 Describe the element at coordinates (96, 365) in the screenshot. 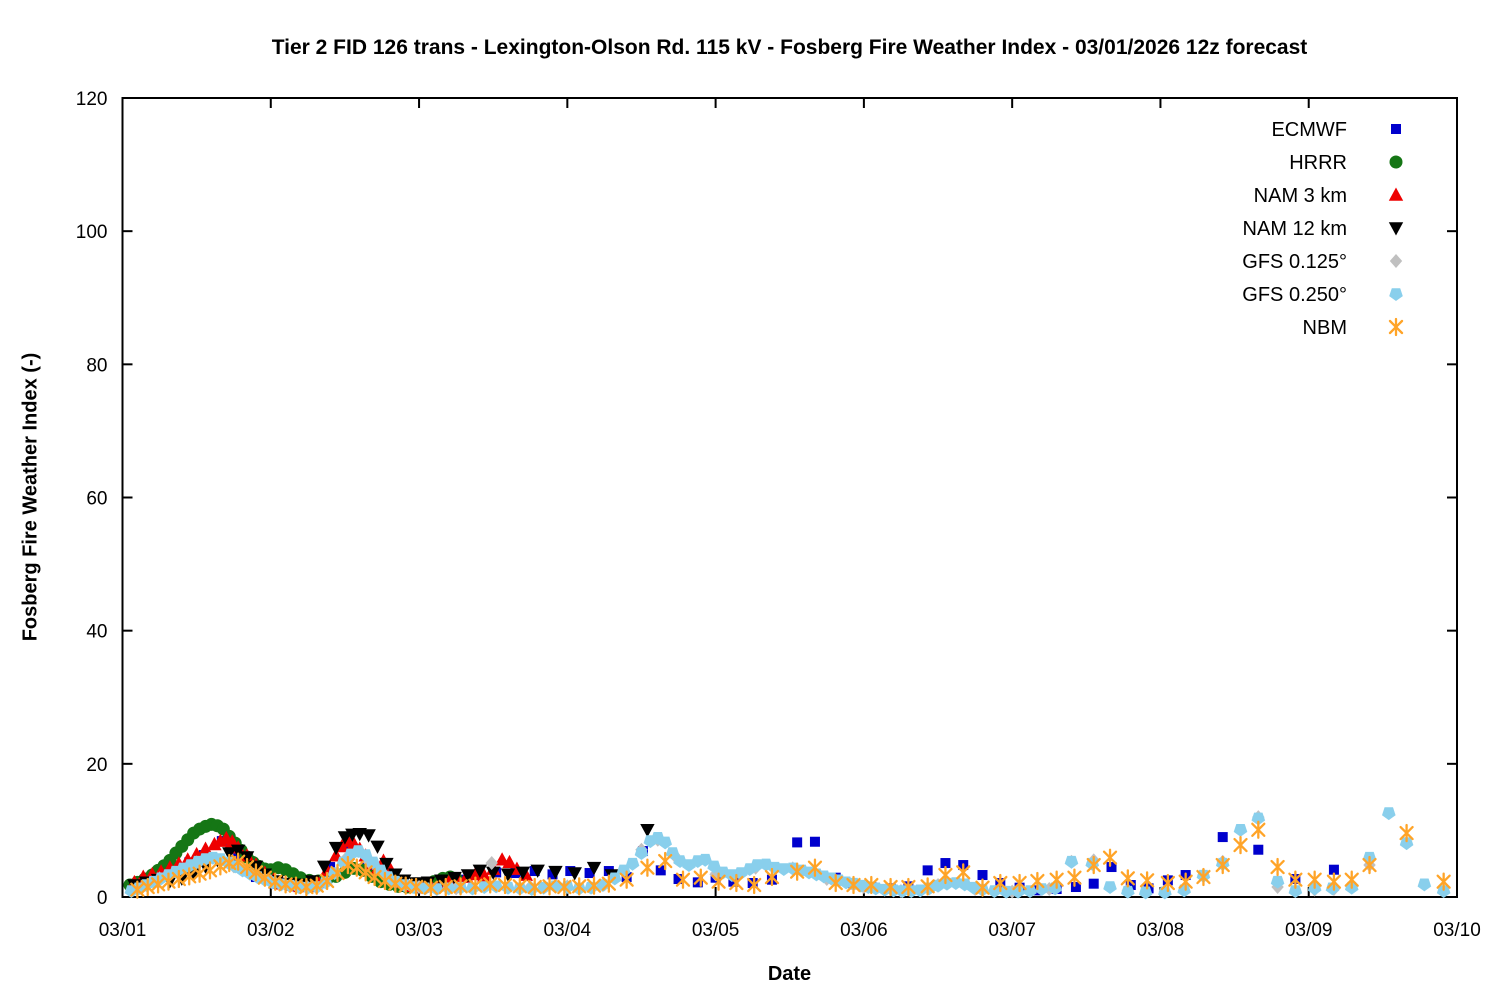

I see `y-tick-label: 80` at that location.